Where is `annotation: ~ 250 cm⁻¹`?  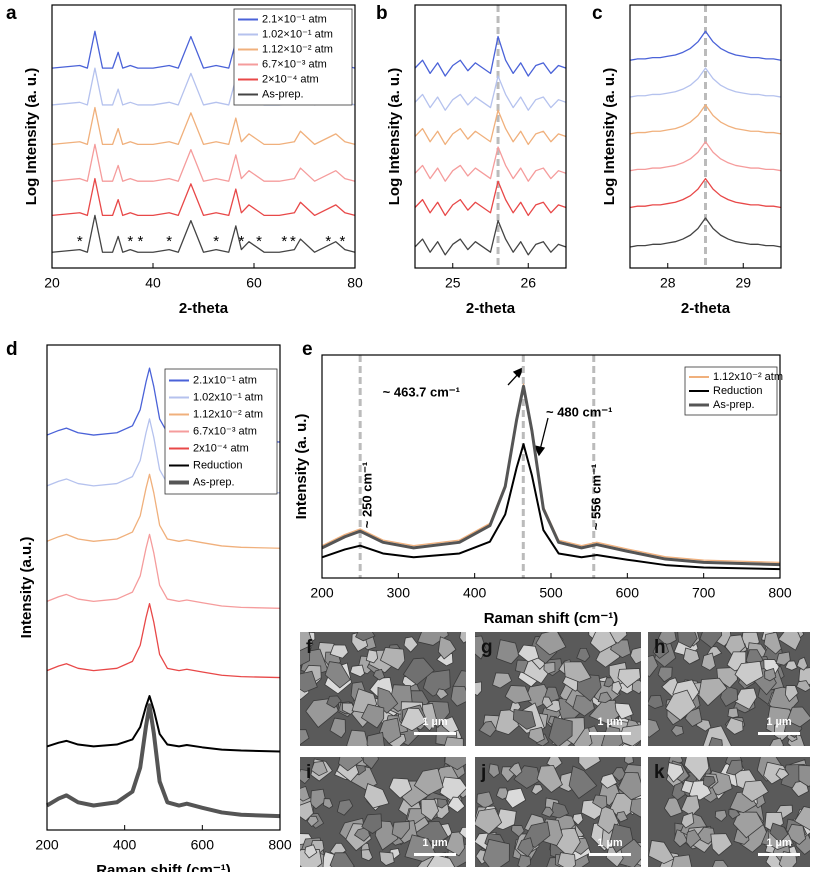 annotation: ~ 250 cm⁻¹ is located at coordinates (366, 495).